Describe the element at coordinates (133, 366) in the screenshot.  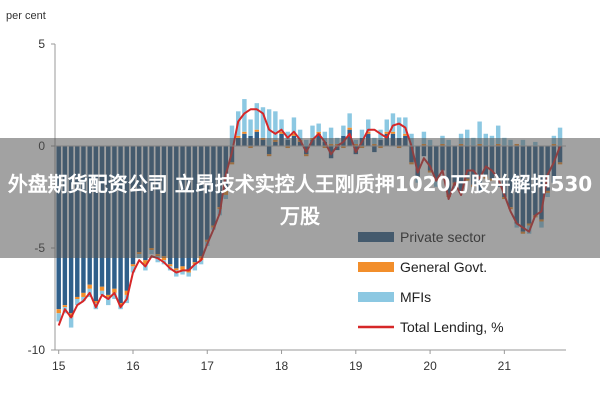
I see `x-tick-label: 16` at that location.